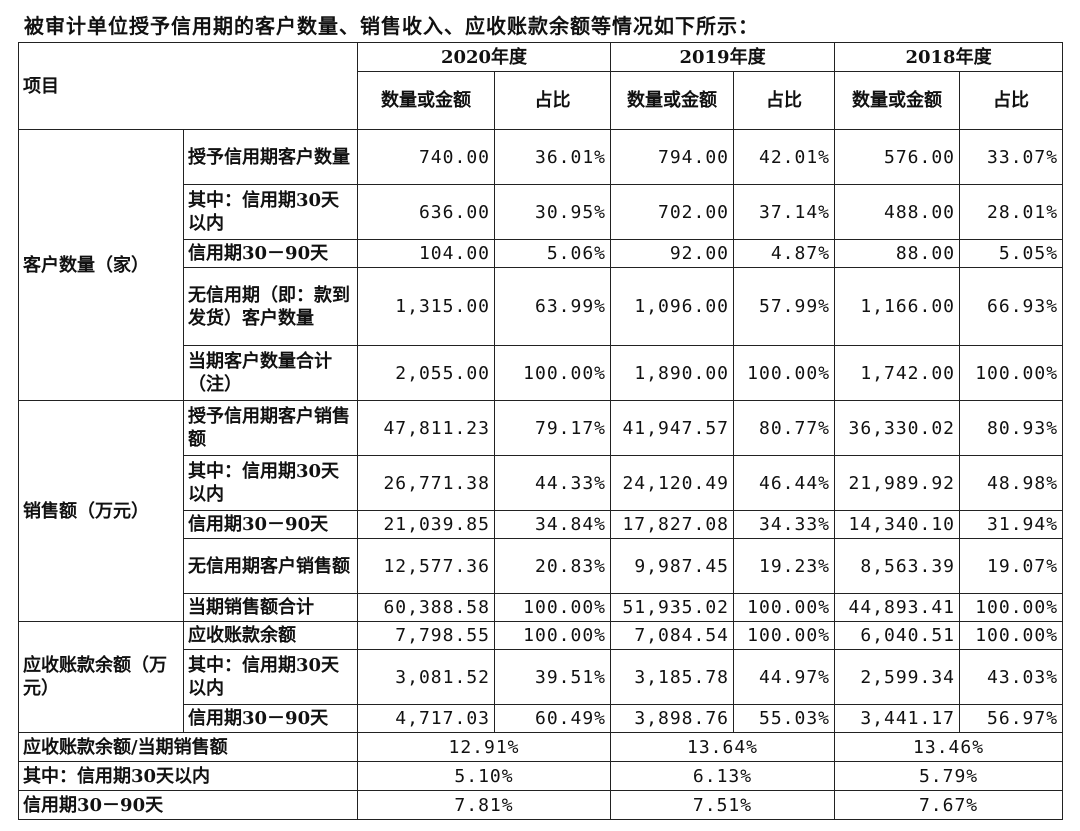 This screenshot has width=1080, height=831. Describe the element at coordinates (949, 747) in the screenshot. I see `ratio-value-cell: 13.46%` at that location.